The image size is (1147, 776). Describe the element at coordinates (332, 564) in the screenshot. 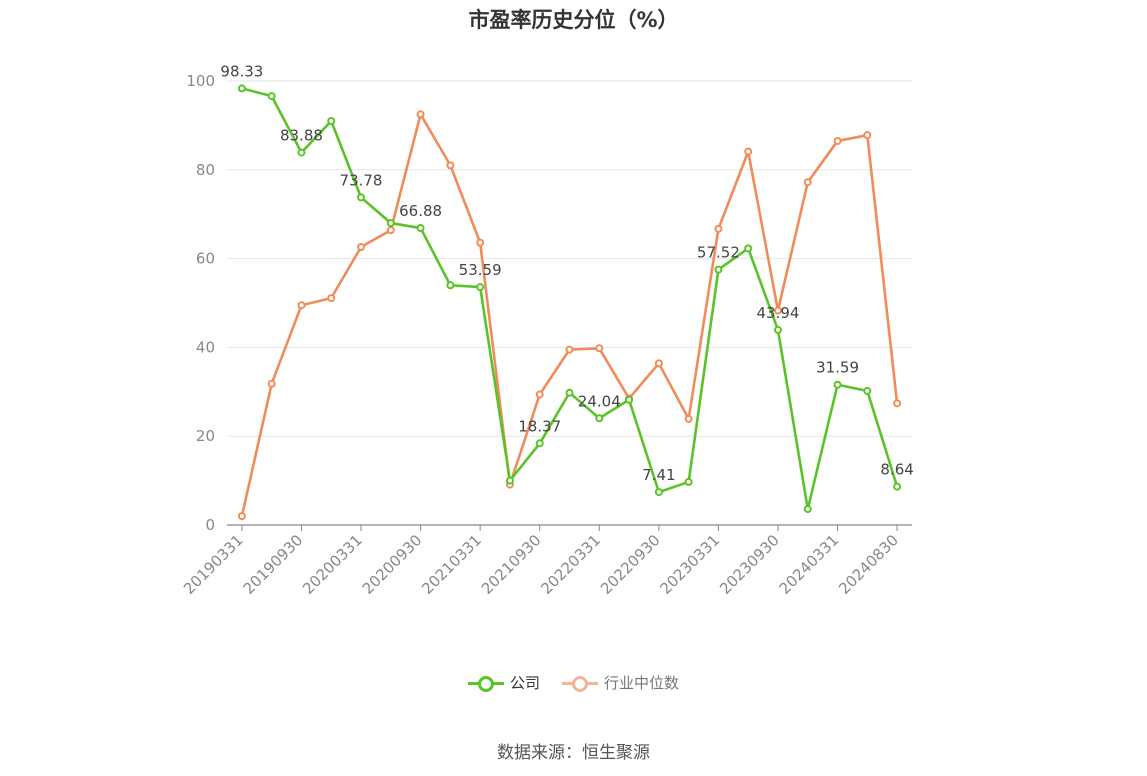

I see `x-tick-label: 20200331` at that location.